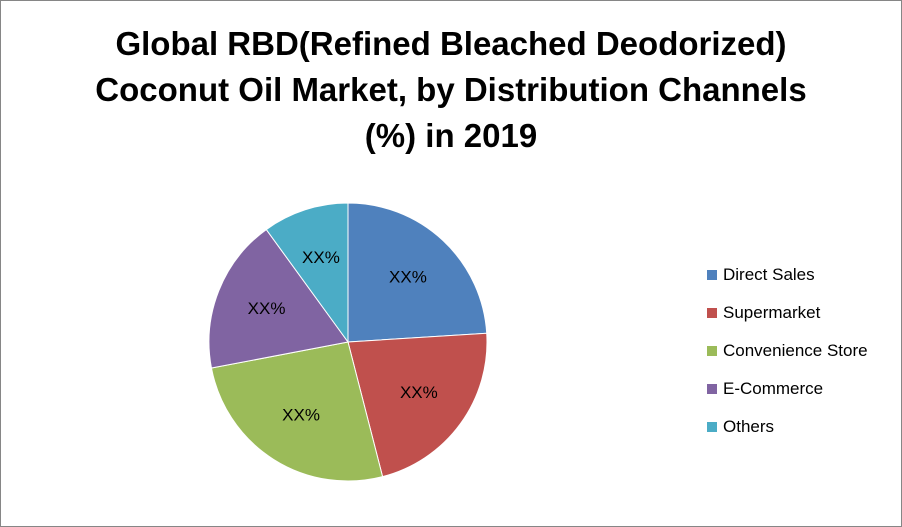  Describe the element at coordinates (712, 351) in the screenshot. I see `legend-swatch-convenience-store` at that location.